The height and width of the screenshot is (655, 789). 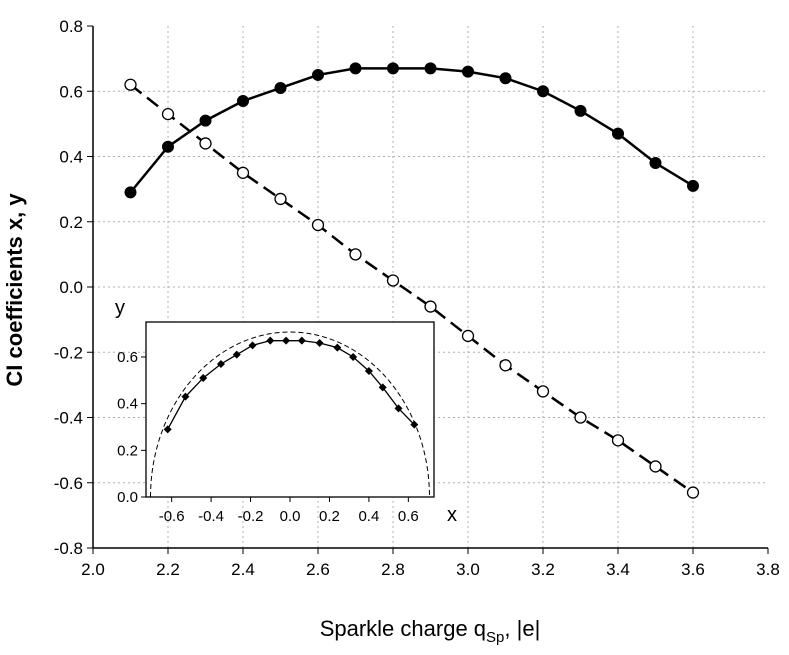 What do you see at coordinates (71, 287) in the screenshot?
I see `y-tick-label: 0.0` at bounding box center [71, 287].